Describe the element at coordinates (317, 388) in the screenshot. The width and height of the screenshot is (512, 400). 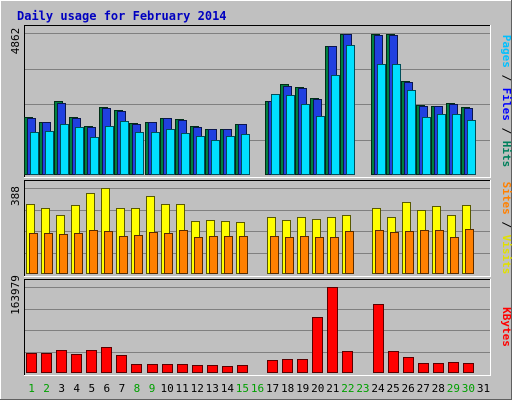
I see `x-tick-label-20: 20` at that location.